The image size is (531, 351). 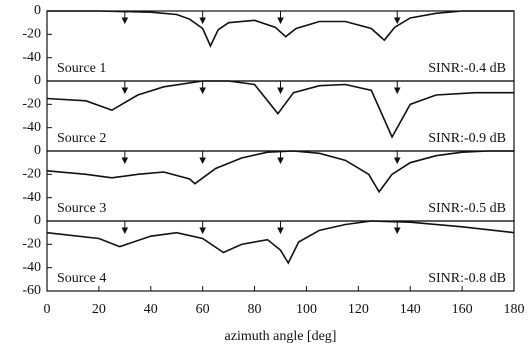 I want to click on x-tick-label: 60, so click(x=203, y=309).